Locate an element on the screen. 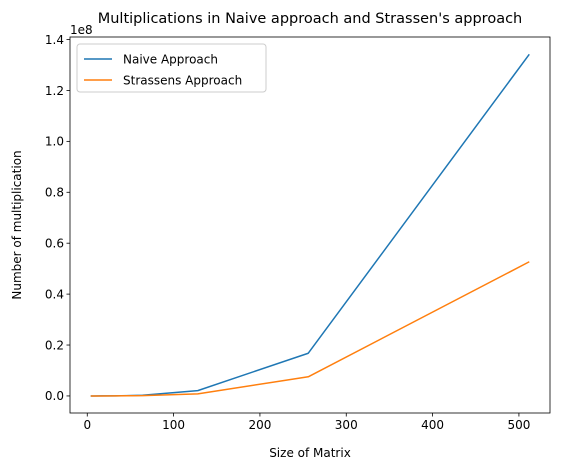 The height and width of the screenshot is (470, 567). y-axis-label: Number of multiplication is located at coordinates (17, 224).